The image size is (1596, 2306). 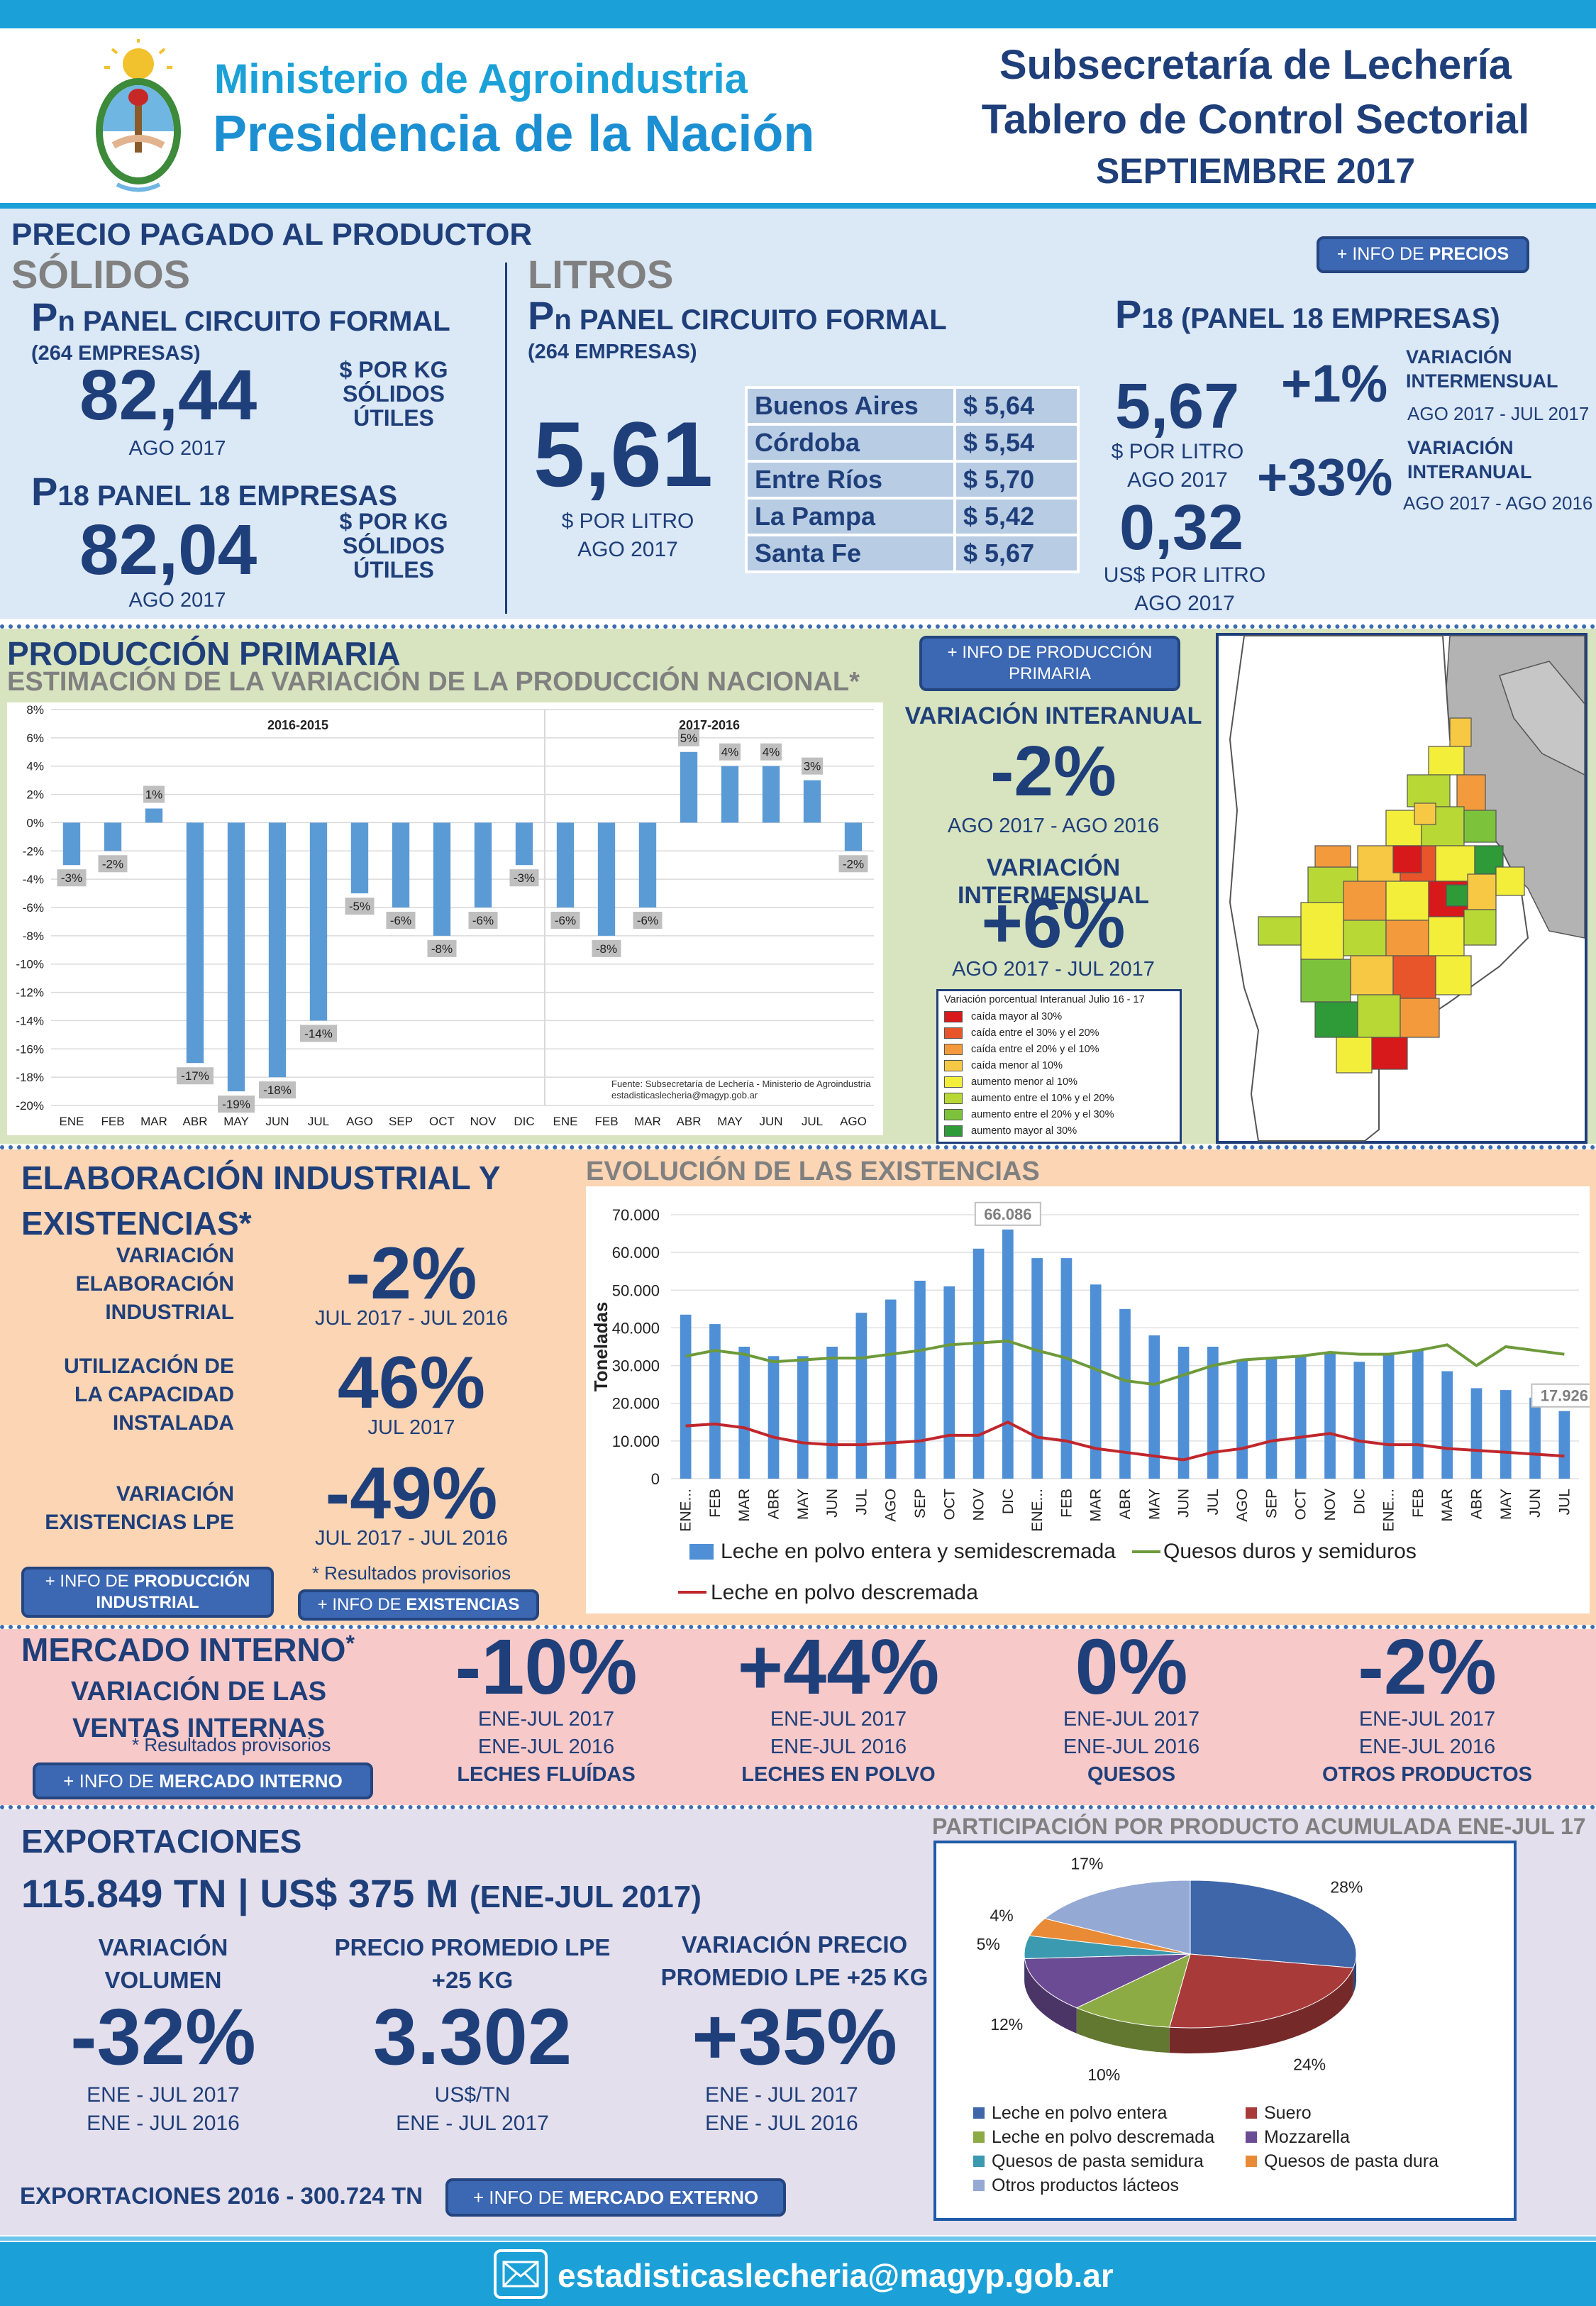 I want to click on data-label: -19%, so click(x=236, y=1104).